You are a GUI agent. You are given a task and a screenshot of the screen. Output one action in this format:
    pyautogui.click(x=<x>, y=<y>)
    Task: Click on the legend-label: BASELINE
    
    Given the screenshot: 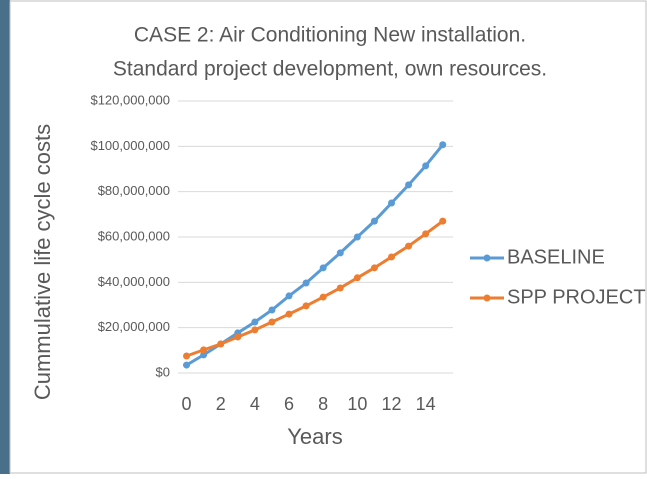 What is the action you would take?
    pyautogui.click(x=556, y=257)
    